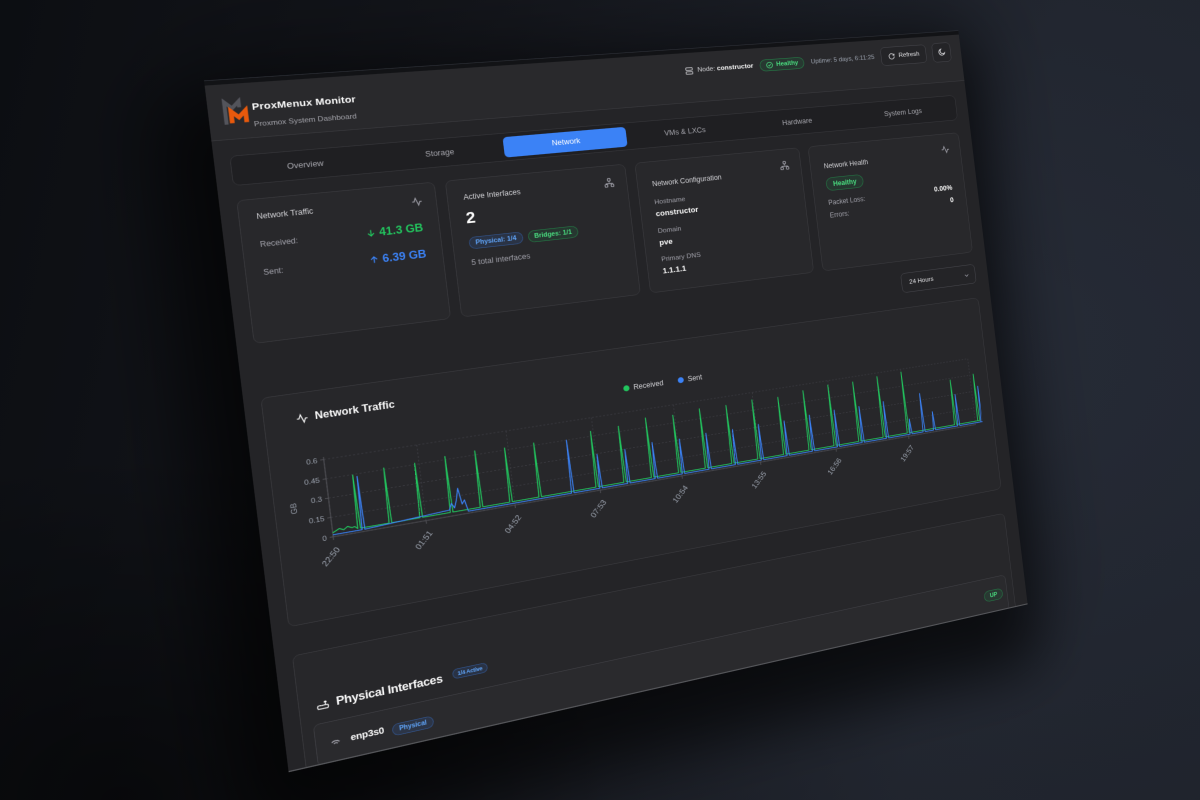 The width and height of the screenshot is (1200, 800). What do you see at coordinates (423, 540) in the screenshot?
I see `svg-text: 01:51` at bounding box center [423, 540].